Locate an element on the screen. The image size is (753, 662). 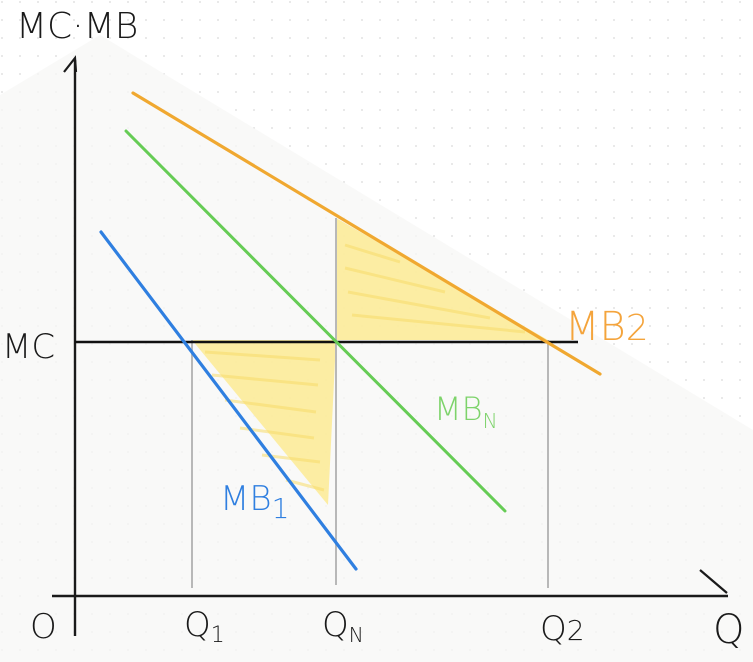
origin-label: O is located at coordinates (43, 627).